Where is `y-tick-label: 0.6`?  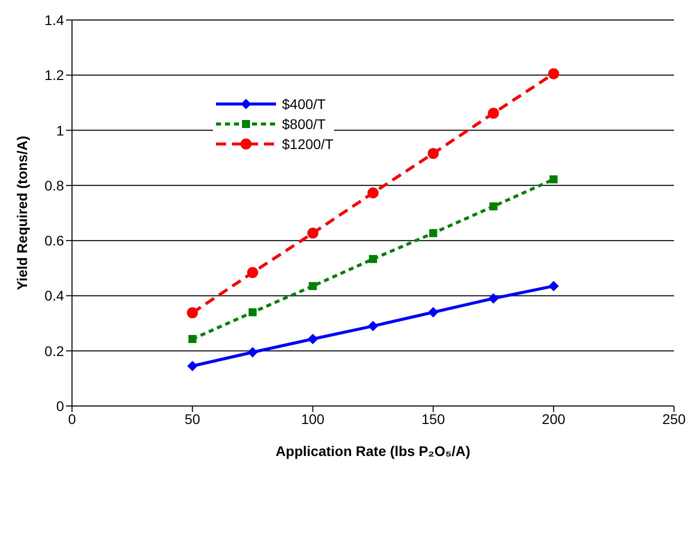 y-tick-label: 0.6 is located at coordinates (54, 240).